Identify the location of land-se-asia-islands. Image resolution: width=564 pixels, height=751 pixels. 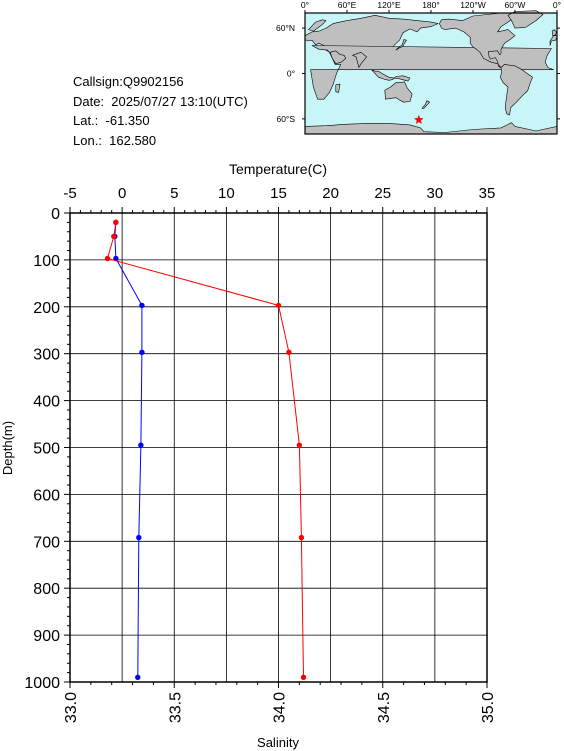
(391, 75).